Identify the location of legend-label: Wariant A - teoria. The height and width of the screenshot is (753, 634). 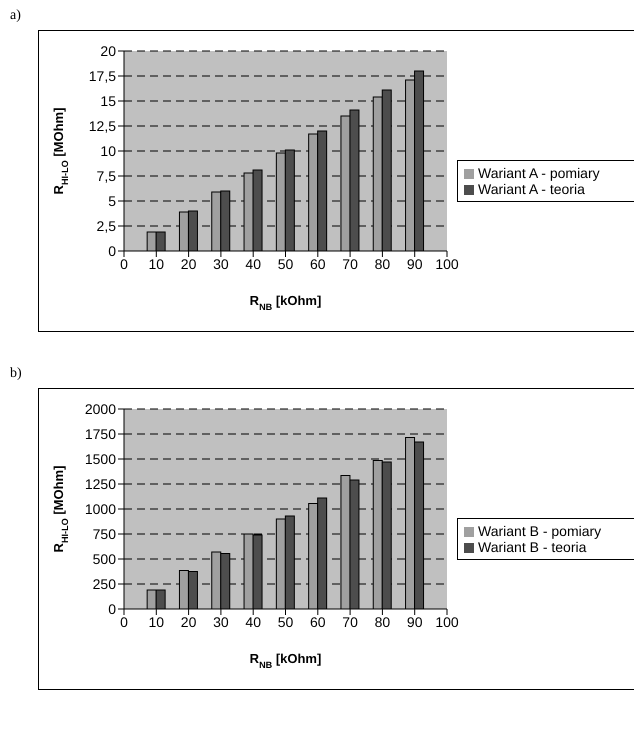
(531, 189).